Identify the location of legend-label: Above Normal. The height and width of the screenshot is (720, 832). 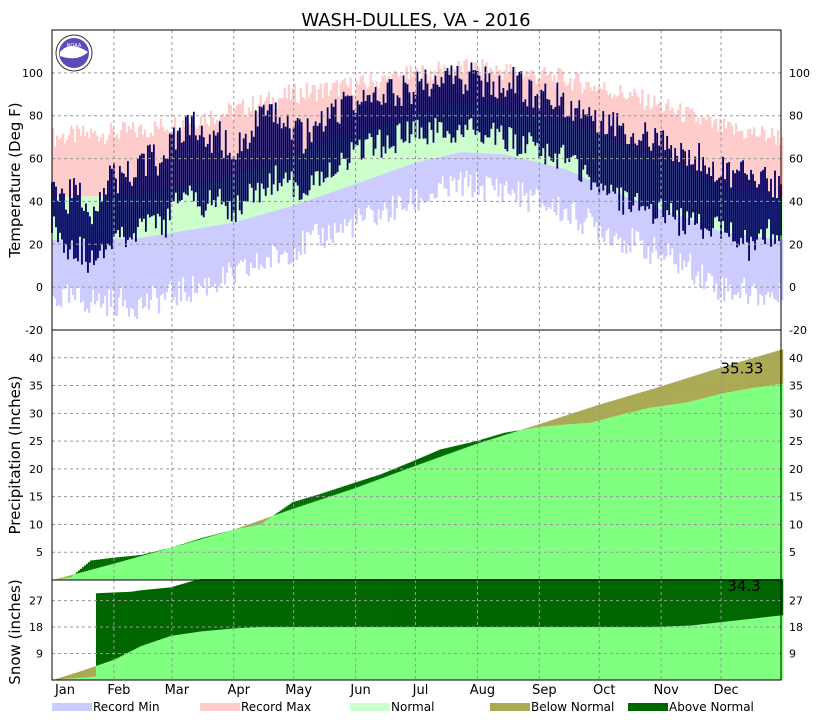
(711, 707).